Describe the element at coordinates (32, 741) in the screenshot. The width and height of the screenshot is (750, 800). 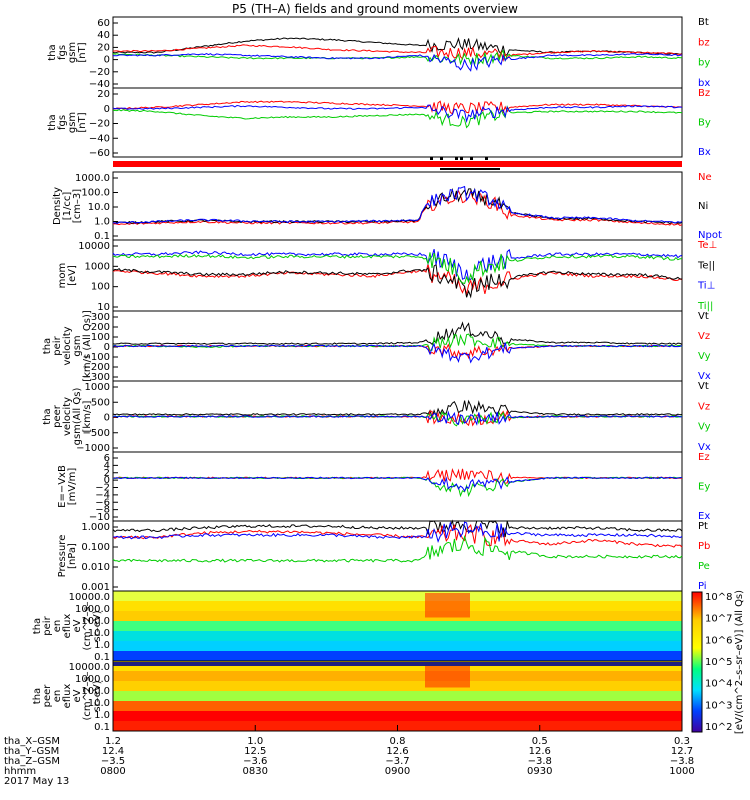
I see `ephemeris-label: tha_X–GSM` at that location.